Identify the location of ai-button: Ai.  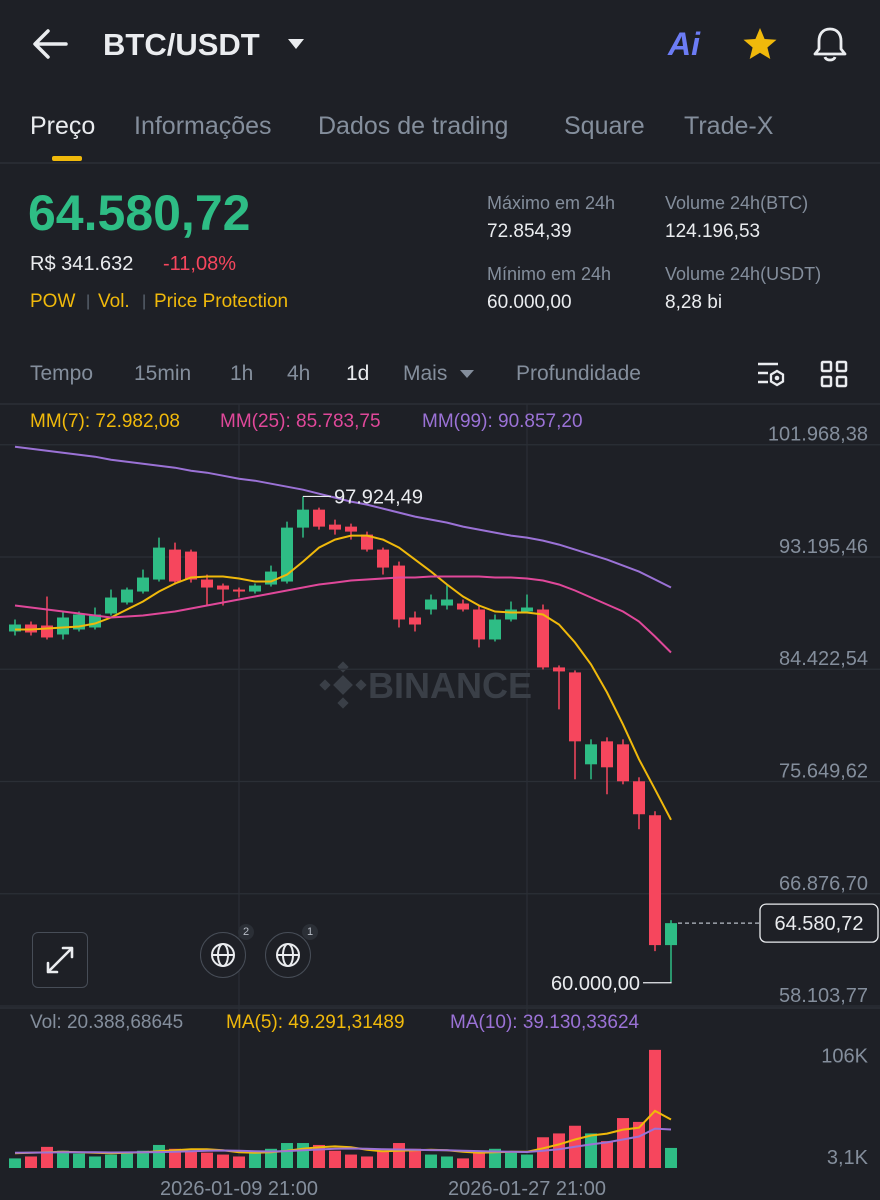
(684, 44).